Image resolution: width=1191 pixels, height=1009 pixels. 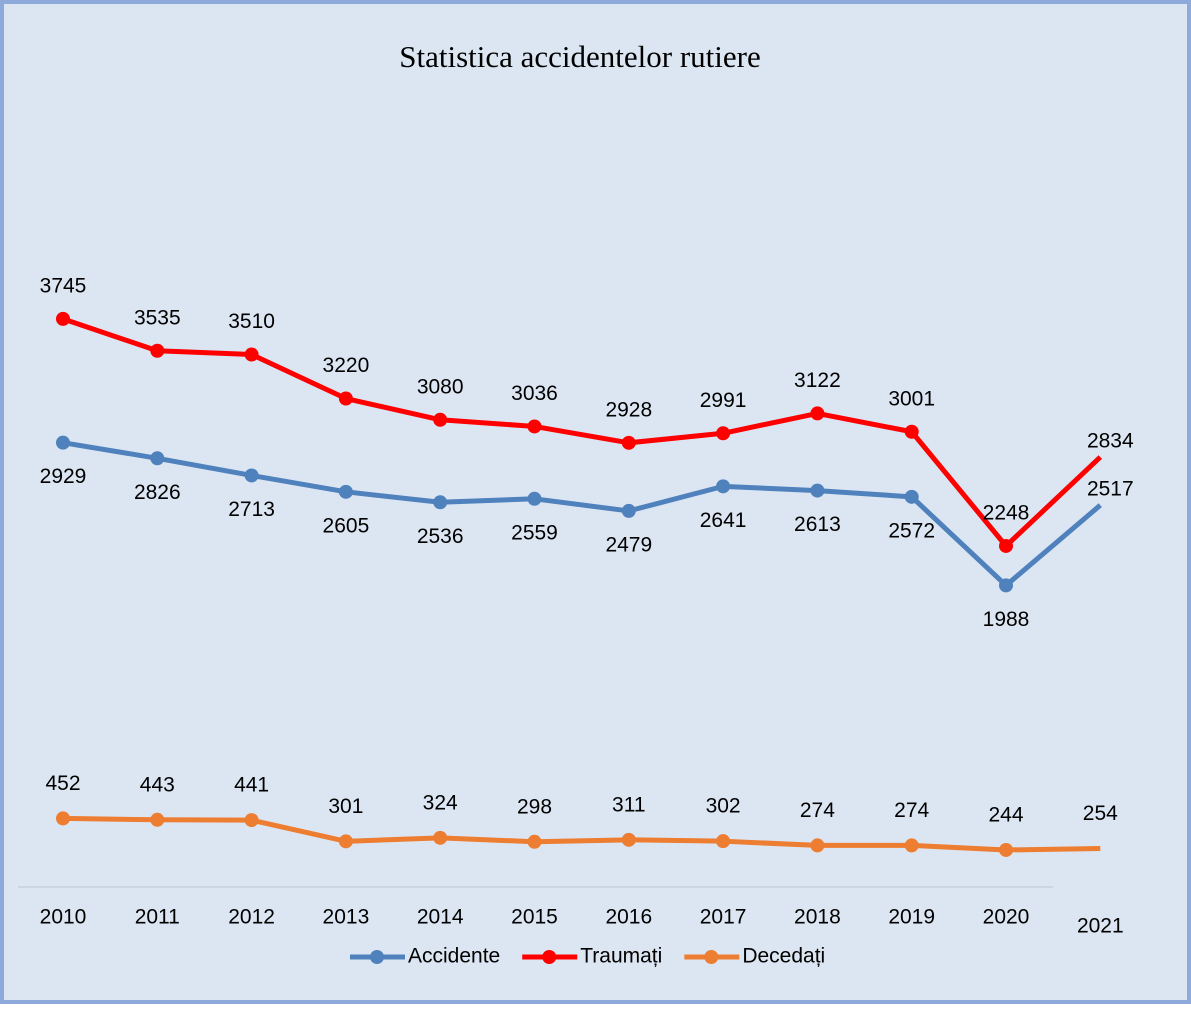 I want to click on data-label: 2479, so click(x=628, y=544).